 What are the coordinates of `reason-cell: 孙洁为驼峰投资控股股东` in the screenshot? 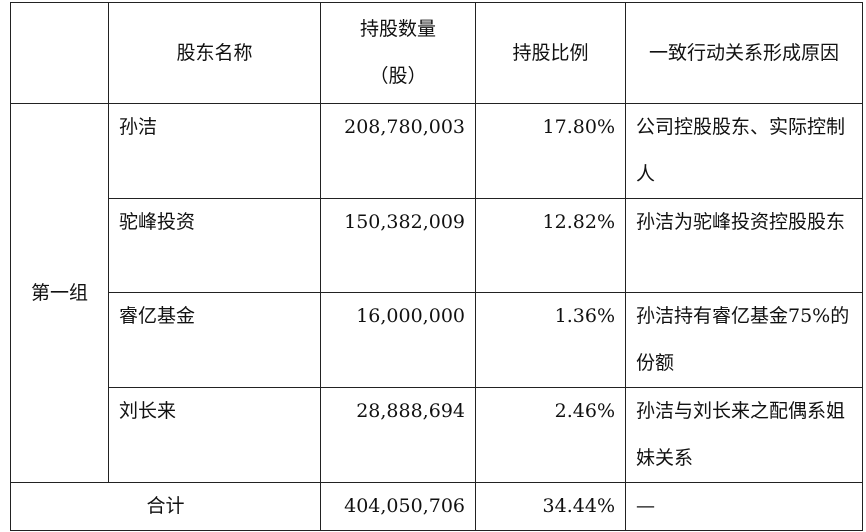 It's located at (744, 245).